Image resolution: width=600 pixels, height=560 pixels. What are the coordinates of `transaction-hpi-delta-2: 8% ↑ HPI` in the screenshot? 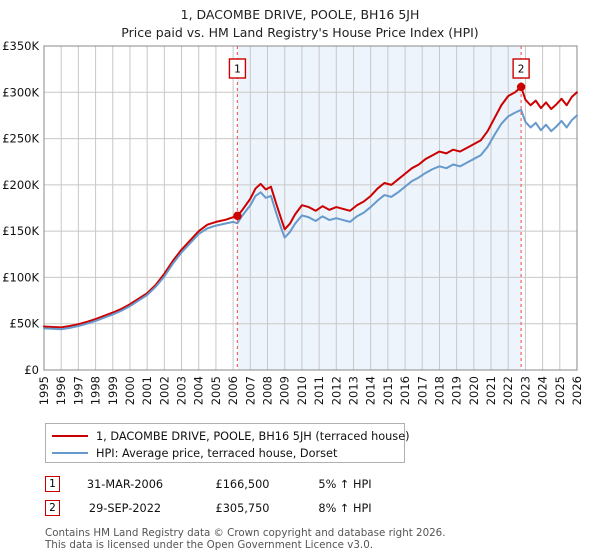 It's located at (345, 508).